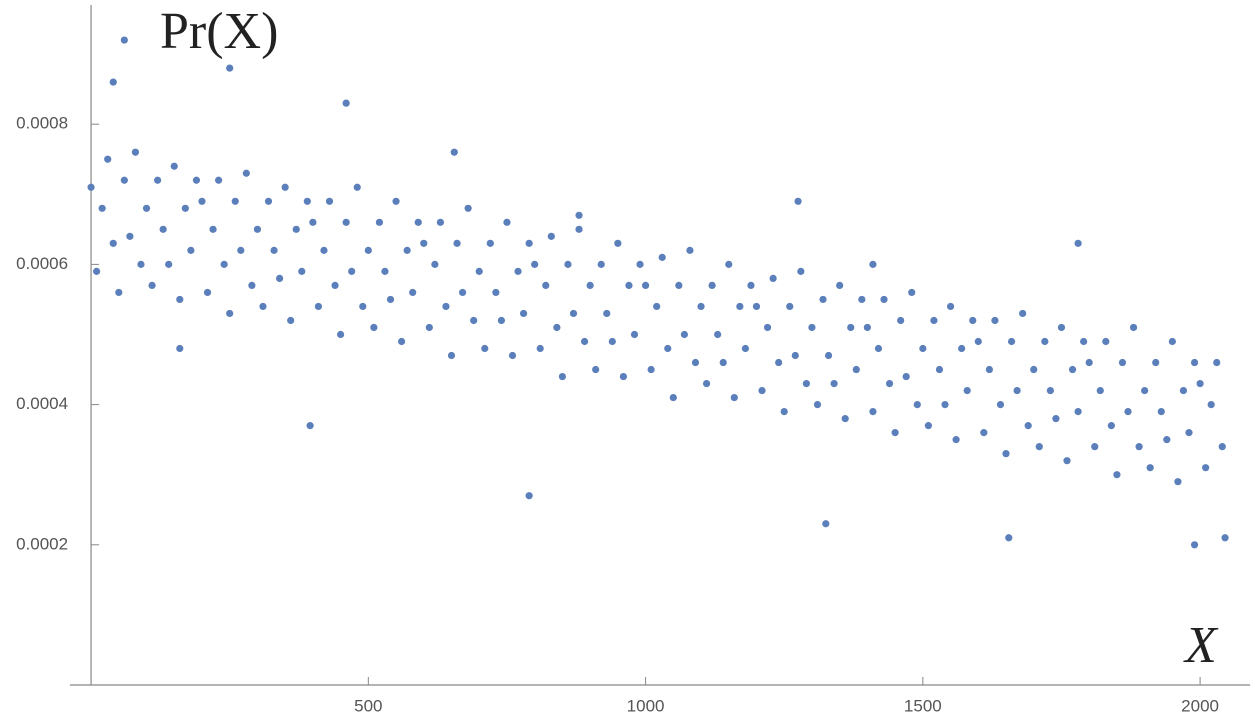  Describe the element at coordinates (42, 263) in the screenshot. I see `y-tick-label: 0.0006` at that location.